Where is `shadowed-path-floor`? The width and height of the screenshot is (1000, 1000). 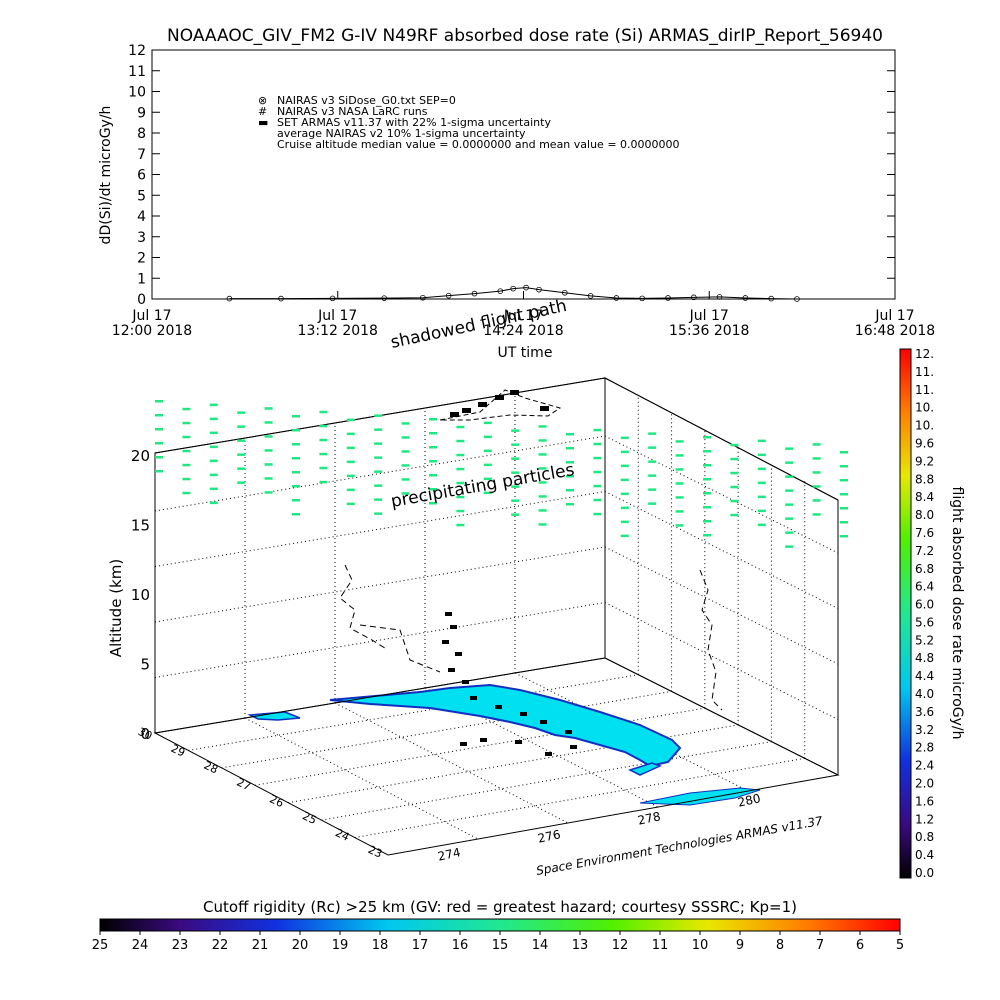
shadowed-path-floor is located at coordinates (400, 648).